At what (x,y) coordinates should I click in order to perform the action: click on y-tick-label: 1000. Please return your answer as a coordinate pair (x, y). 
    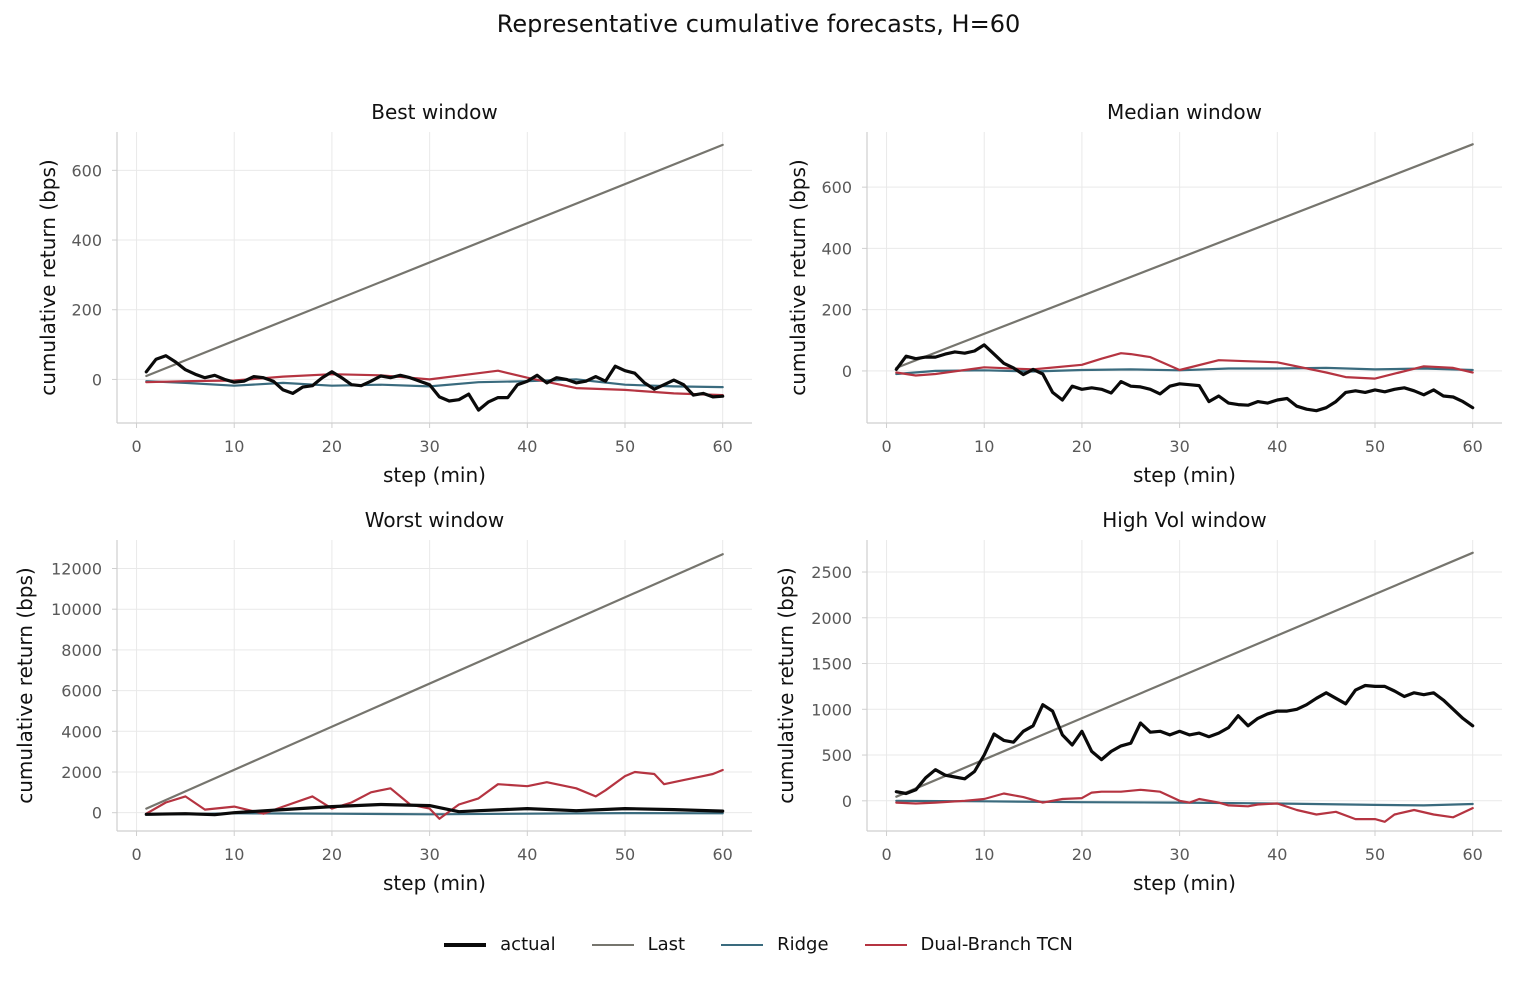
    Looking at the image, I should click on (831, 709).